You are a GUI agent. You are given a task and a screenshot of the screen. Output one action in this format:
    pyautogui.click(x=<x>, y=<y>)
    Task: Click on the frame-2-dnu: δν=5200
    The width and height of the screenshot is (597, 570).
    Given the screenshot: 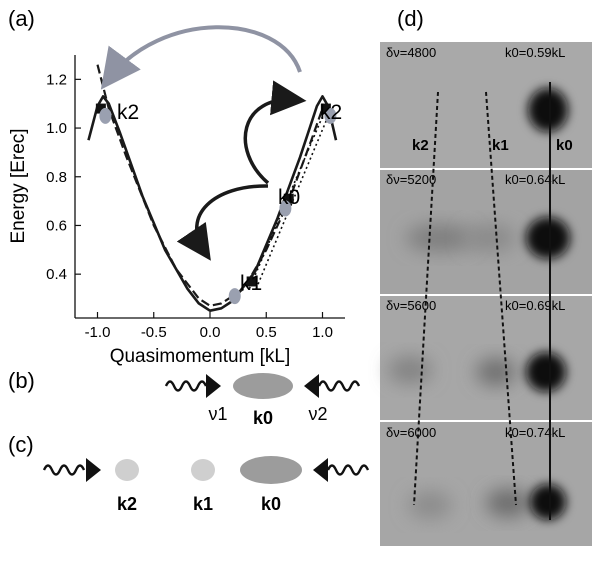 What is the action you would take?
    pyautogui.click(x=411, y=179)
    